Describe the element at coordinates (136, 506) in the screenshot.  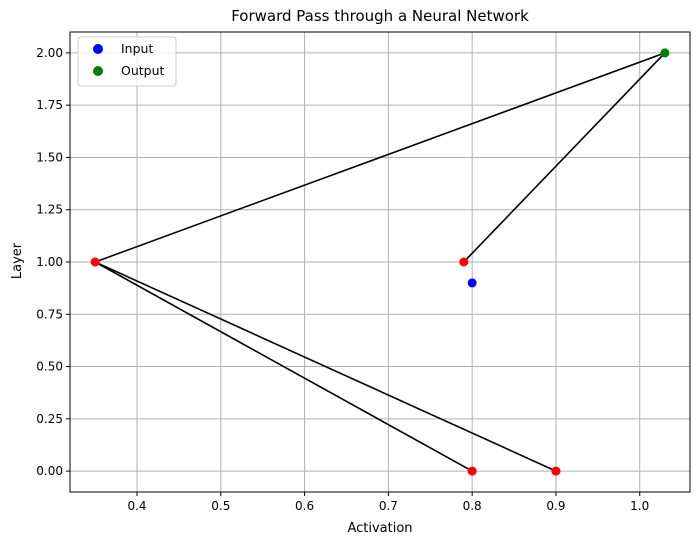
I see `x-tick-label: 0.4` at that location.